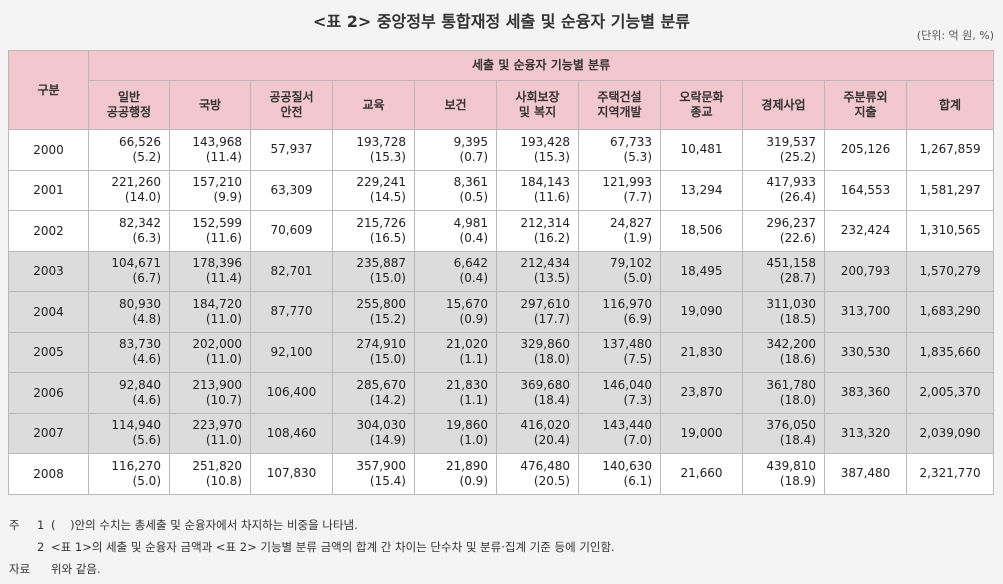 The width and height of the screenshot is (1003, 584). Describe the element at coordinates (865, 352) in the screenshot. I see `value-cell: 330,530` at that location.